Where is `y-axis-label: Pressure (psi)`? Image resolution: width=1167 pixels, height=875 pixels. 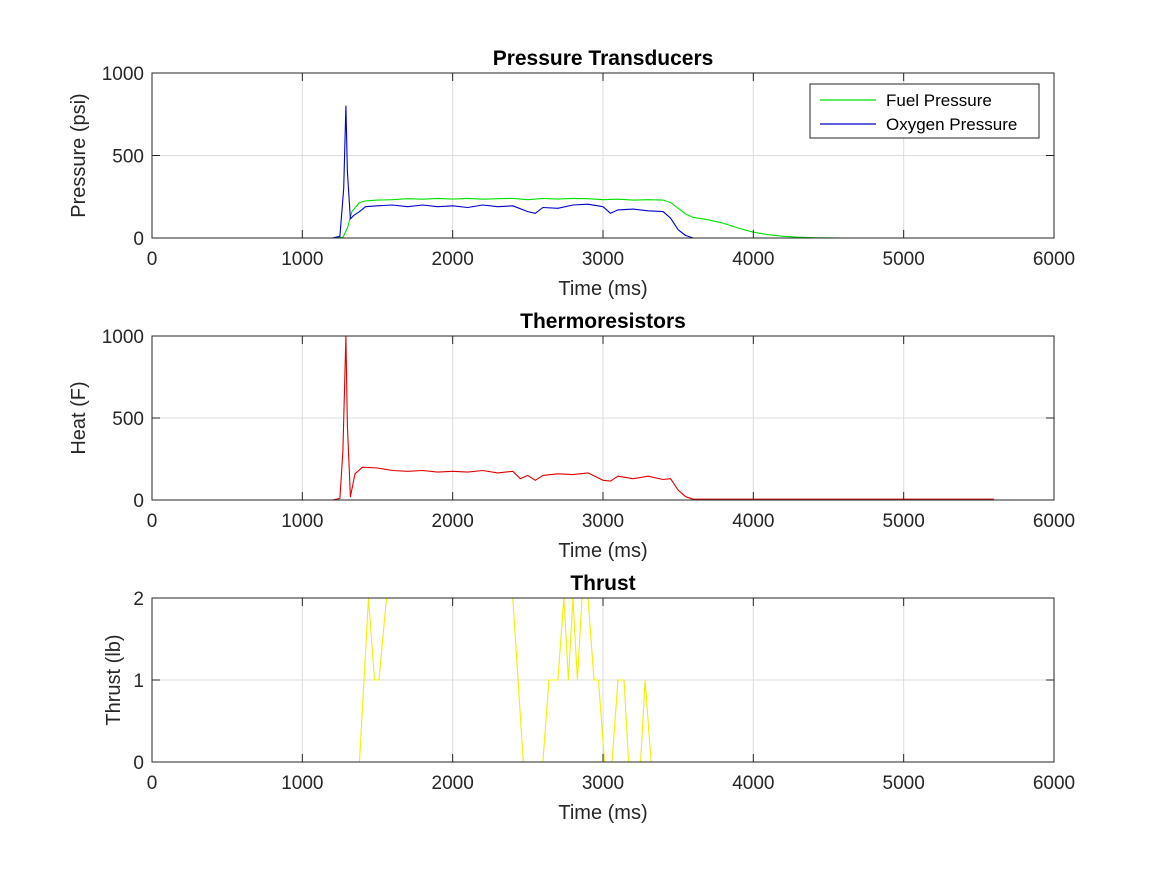
y-axis-label: Pressure (psi) is located at coordinates (79, 155).